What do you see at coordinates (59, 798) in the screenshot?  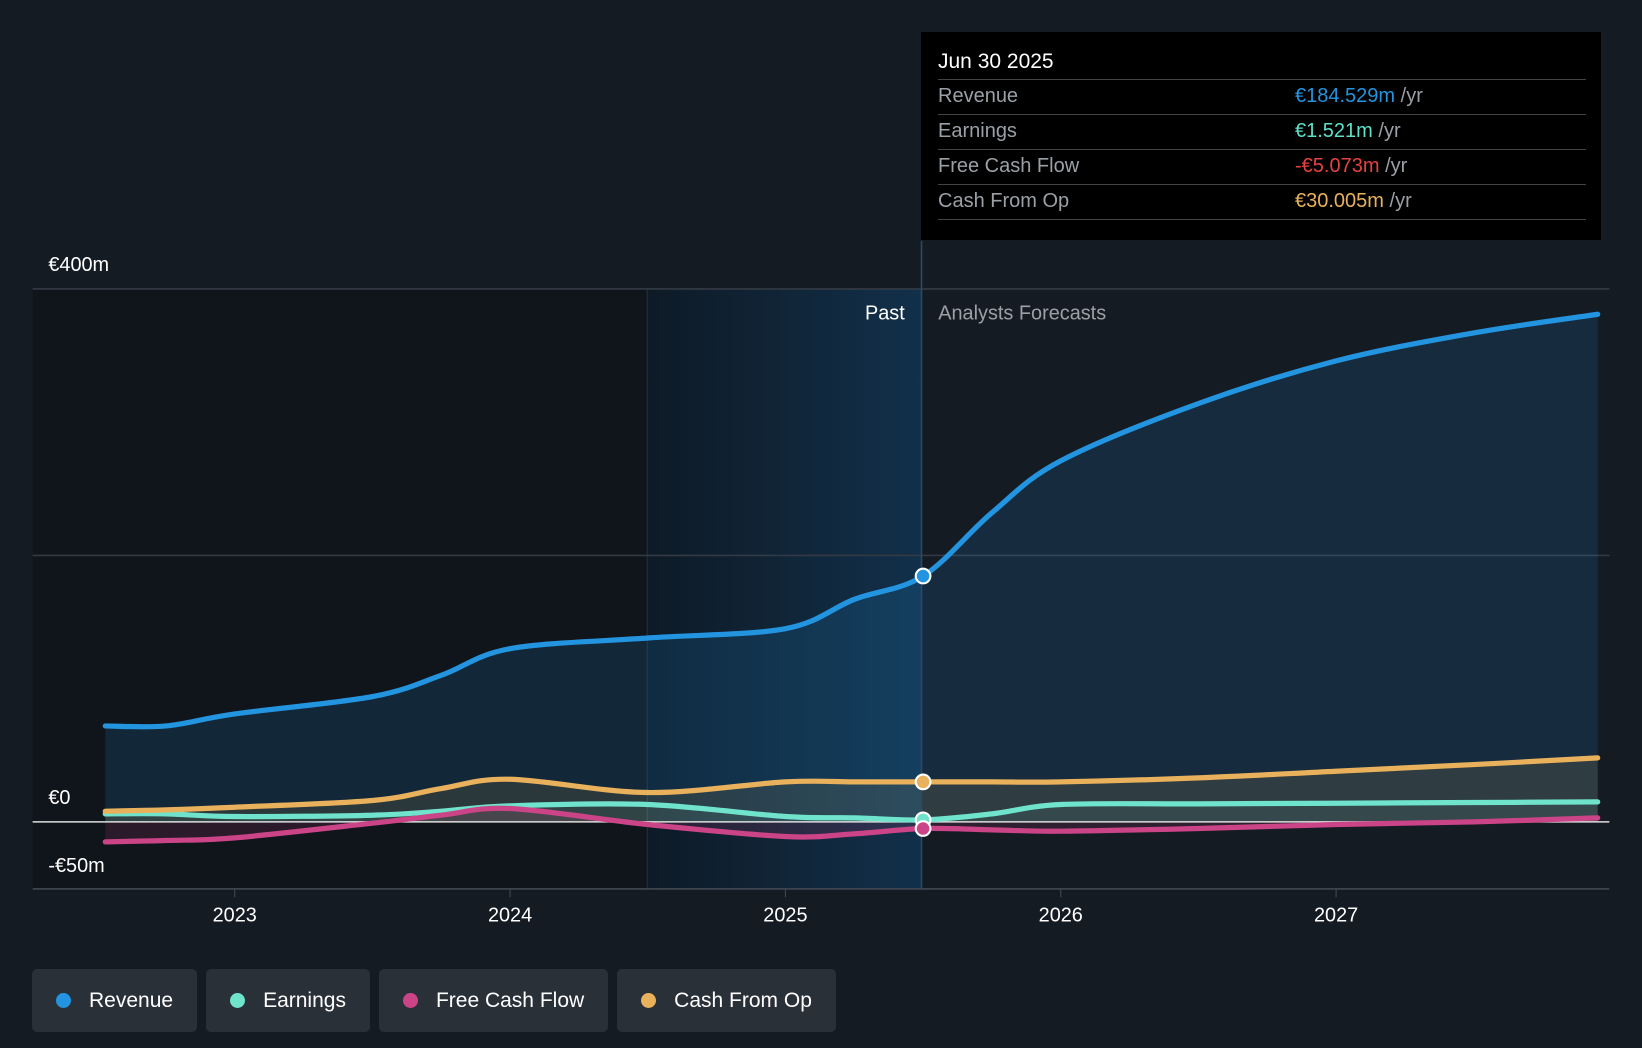 I see `y-tick-label: €0` at bounding box center [59, 798].